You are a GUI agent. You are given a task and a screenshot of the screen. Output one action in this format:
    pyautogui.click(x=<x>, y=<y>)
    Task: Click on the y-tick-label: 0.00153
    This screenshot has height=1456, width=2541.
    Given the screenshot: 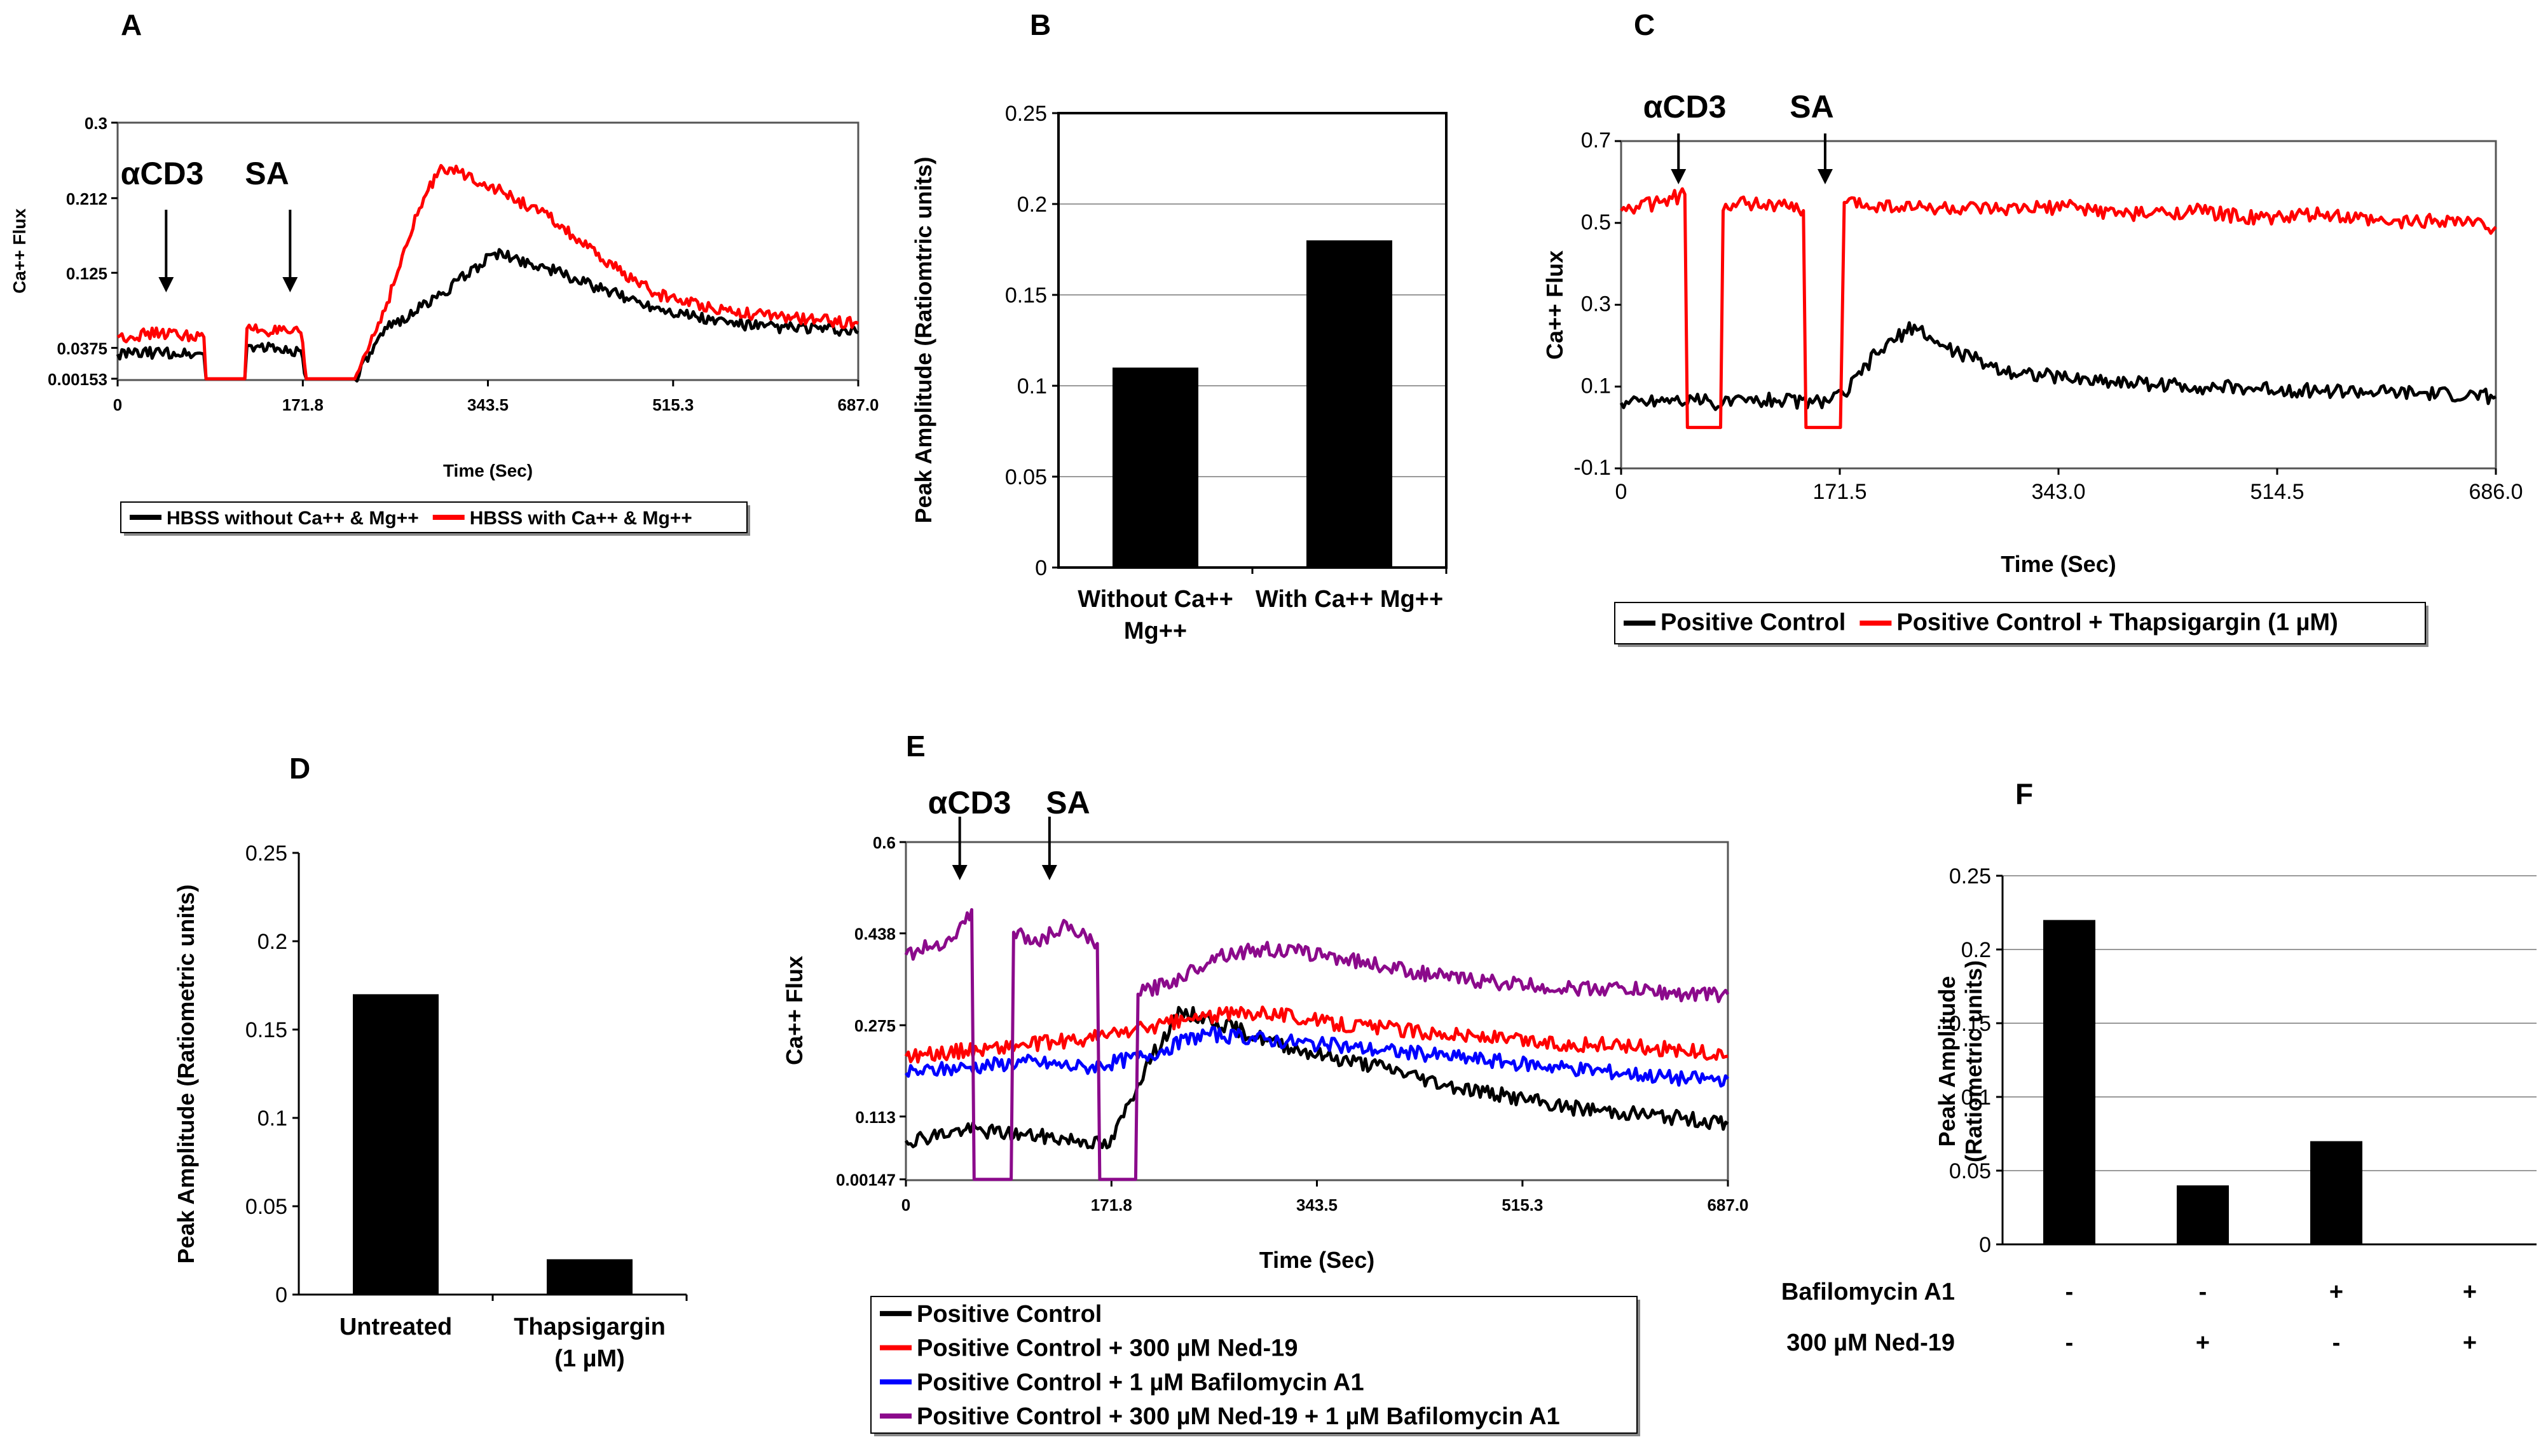 What is the action you would take?
    pyautogui.click(x=77, y=379)
    